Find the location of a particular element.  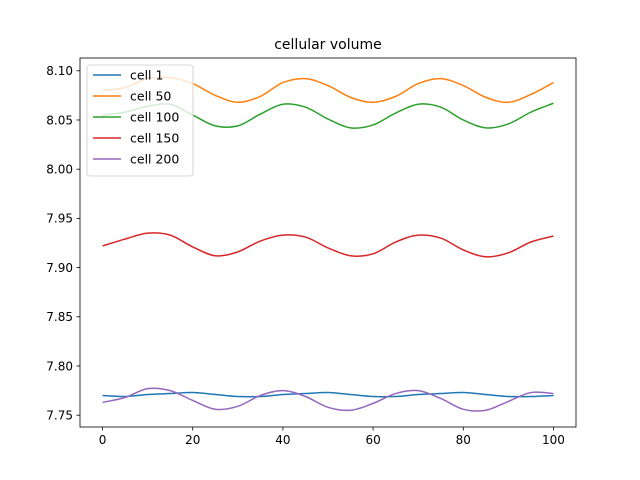

x-tick-label: 60 is located at coordinates (372, 440).